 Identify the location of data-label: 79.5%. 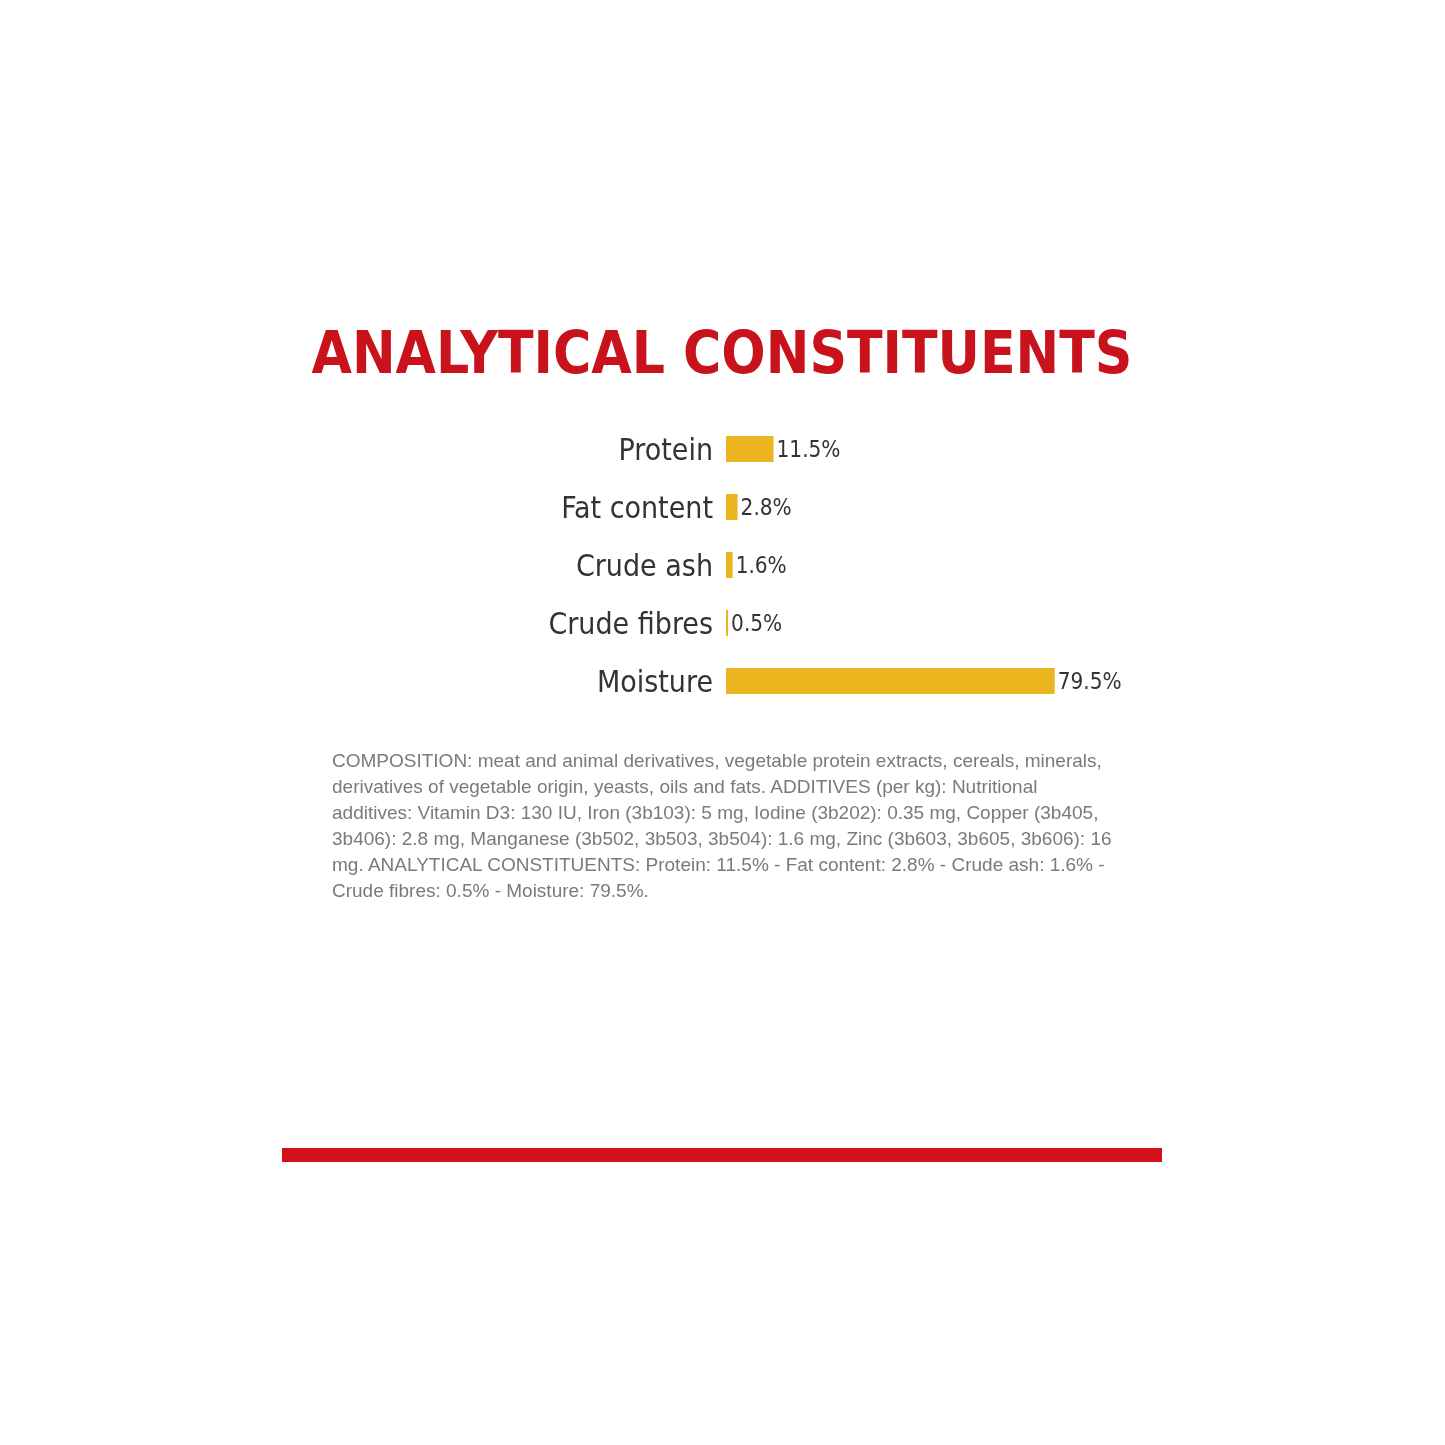
(1089, 680).